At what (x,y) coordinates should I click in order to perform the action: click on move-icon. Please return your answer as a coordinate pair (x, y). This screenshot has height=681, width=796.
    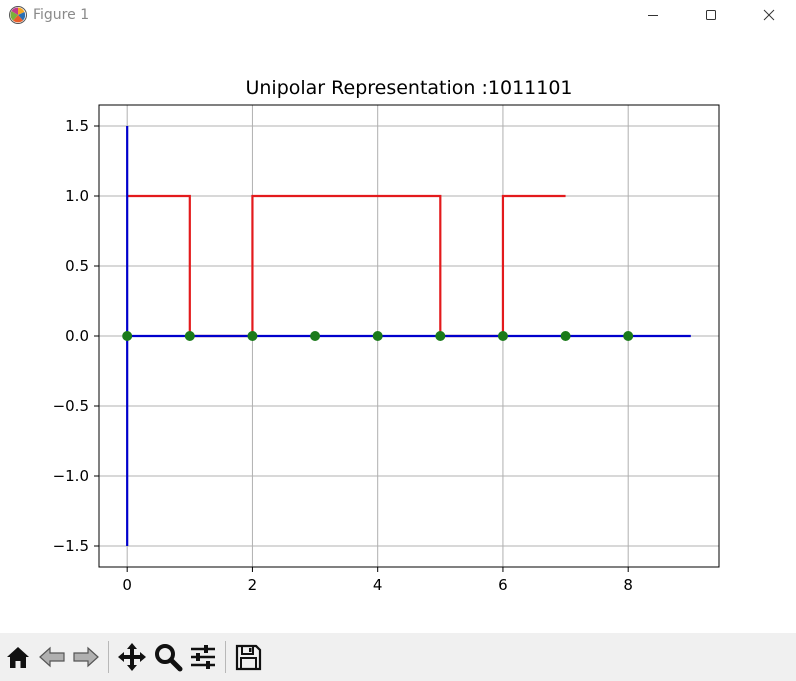
    Looking at the image, I should click on (132, 657).